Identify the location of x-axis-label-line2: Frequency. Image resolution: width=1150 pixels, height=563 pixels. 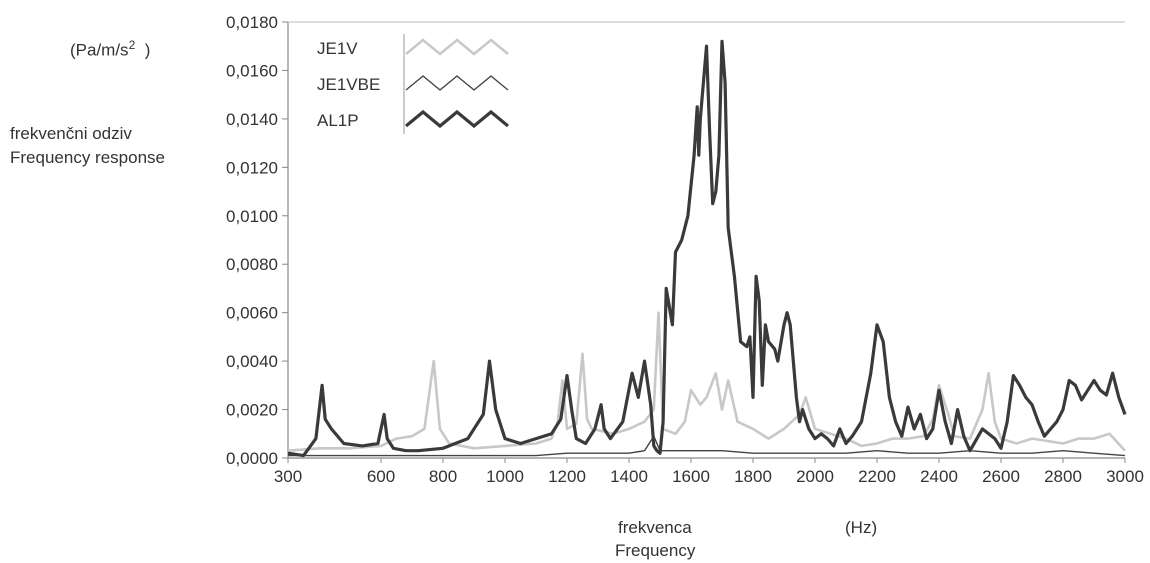
(655, 550).